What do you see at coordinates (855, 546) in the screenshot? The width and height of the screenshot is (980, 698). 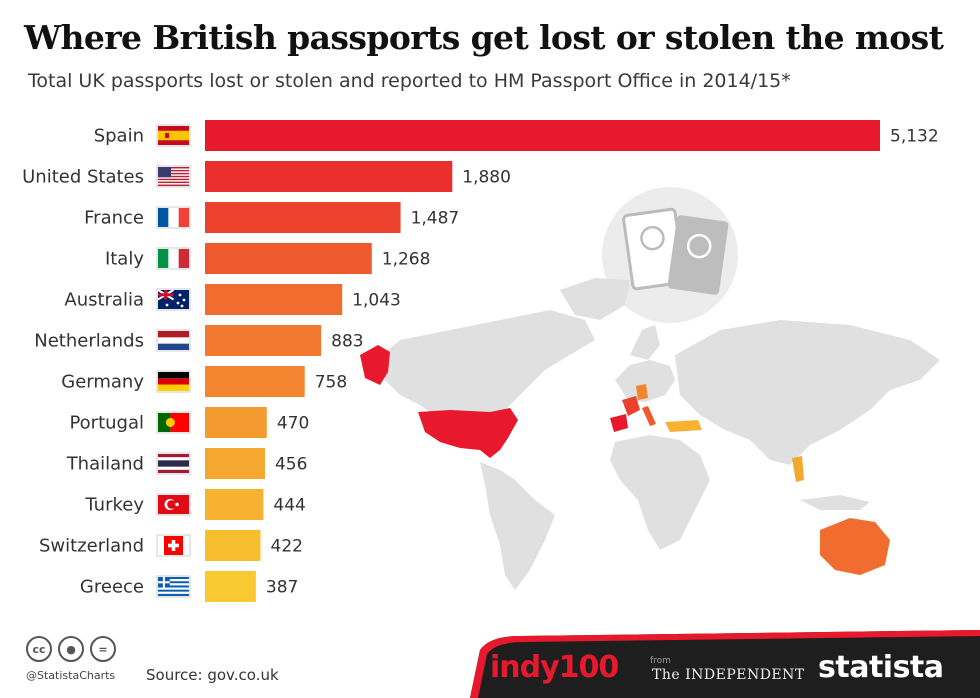 I see `australia-shape` at bounding box center [855, 546].